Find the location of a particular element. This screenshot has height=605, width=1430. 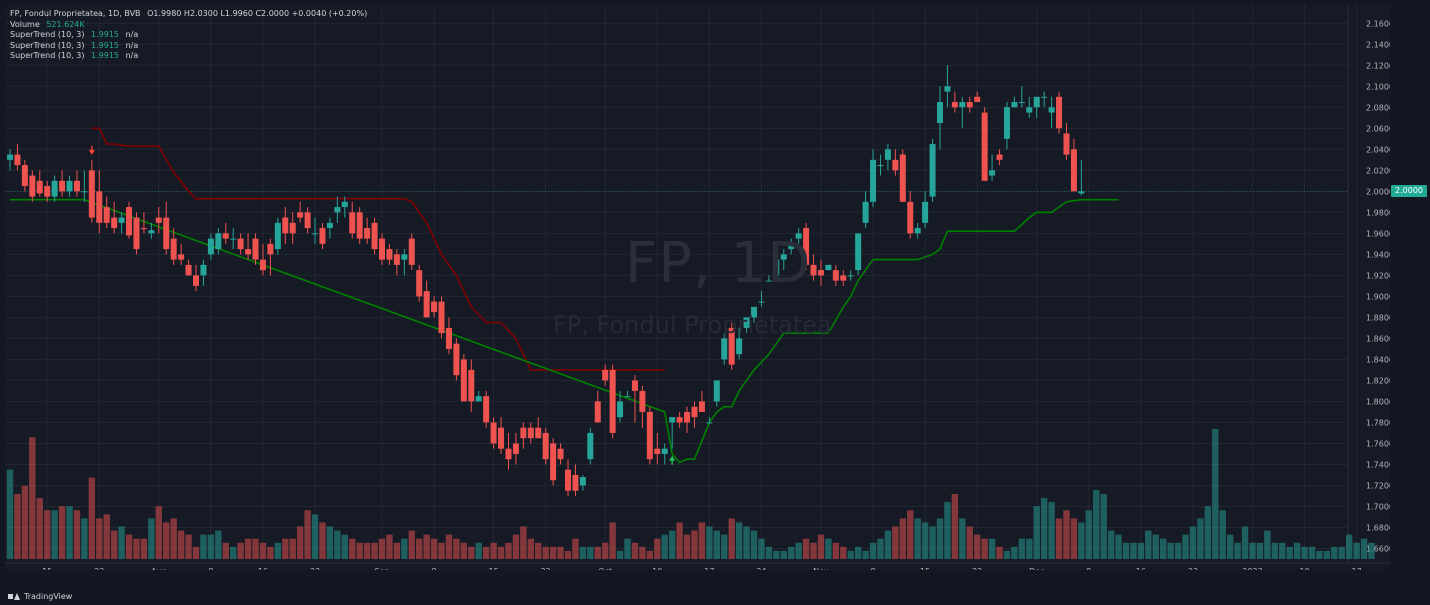

legend-volume-label: Volume is located at coordinates (25, 24).